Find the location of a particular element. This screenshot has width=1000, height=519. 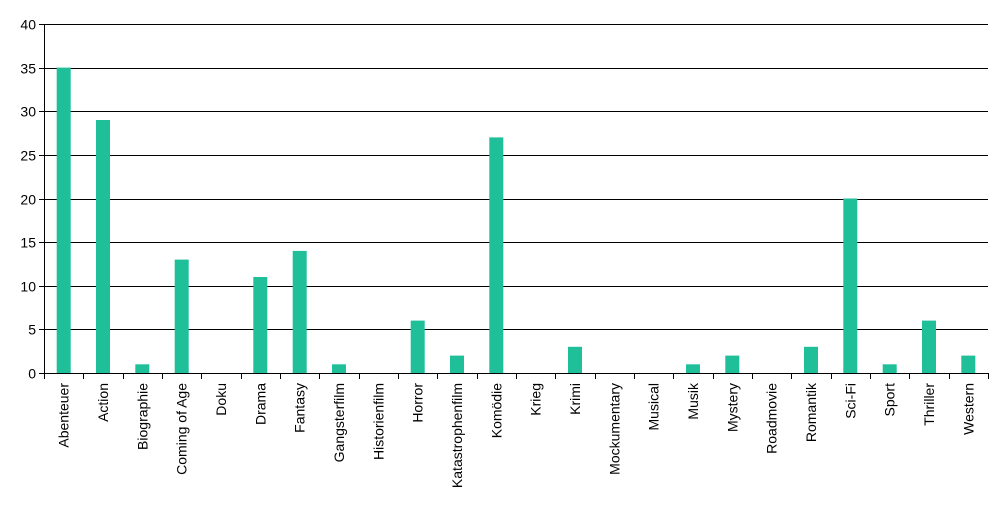

x-tick-label: Drama is located at coordinates (260, 404).